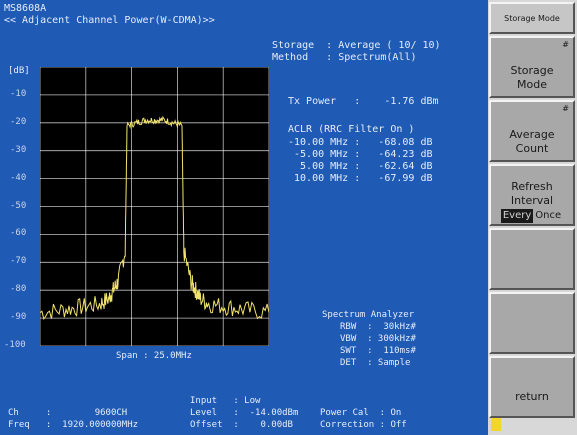 The height and width of the screenshot is (435, 577). I want to click on y-tick-label: -20, so click(18, 122).